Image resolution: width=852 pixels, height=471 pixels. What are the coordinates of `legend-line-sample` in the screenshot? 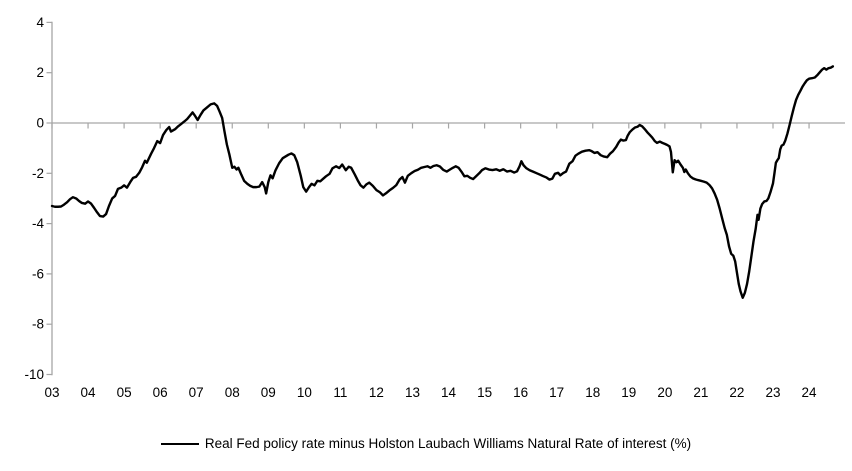 It's located at (179, 444).